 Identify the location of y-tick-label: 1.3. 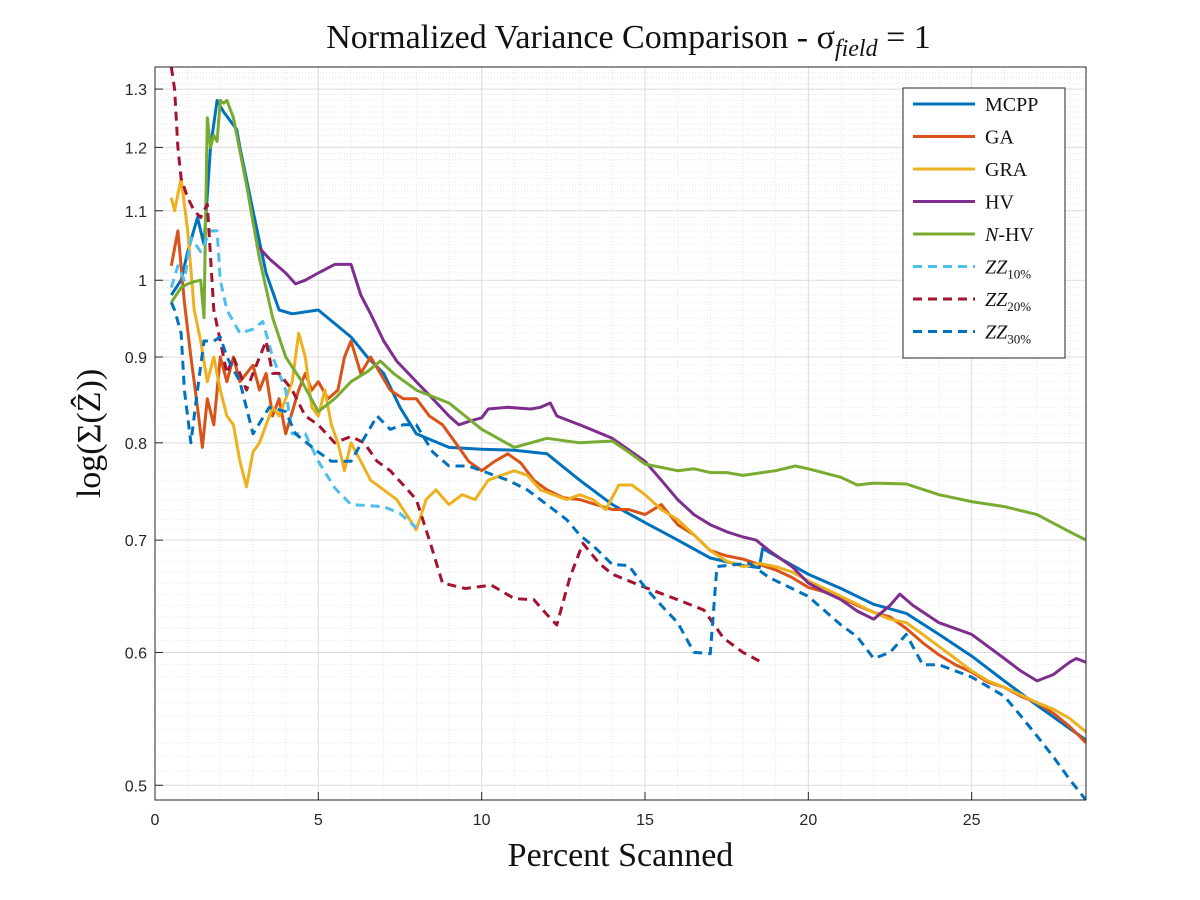
(136, 90).